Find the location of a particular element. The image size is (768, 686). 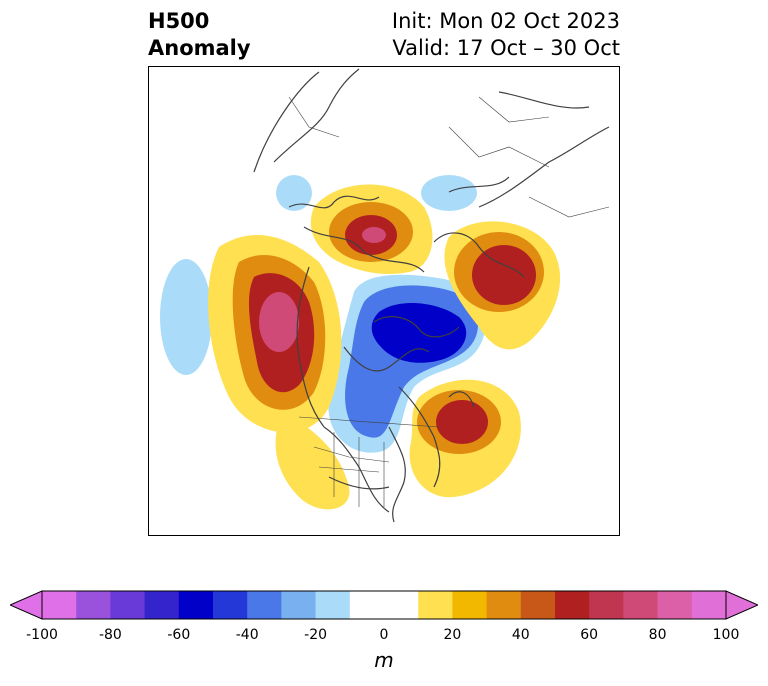

colorbar-outline is located at coordinates (384, 605).